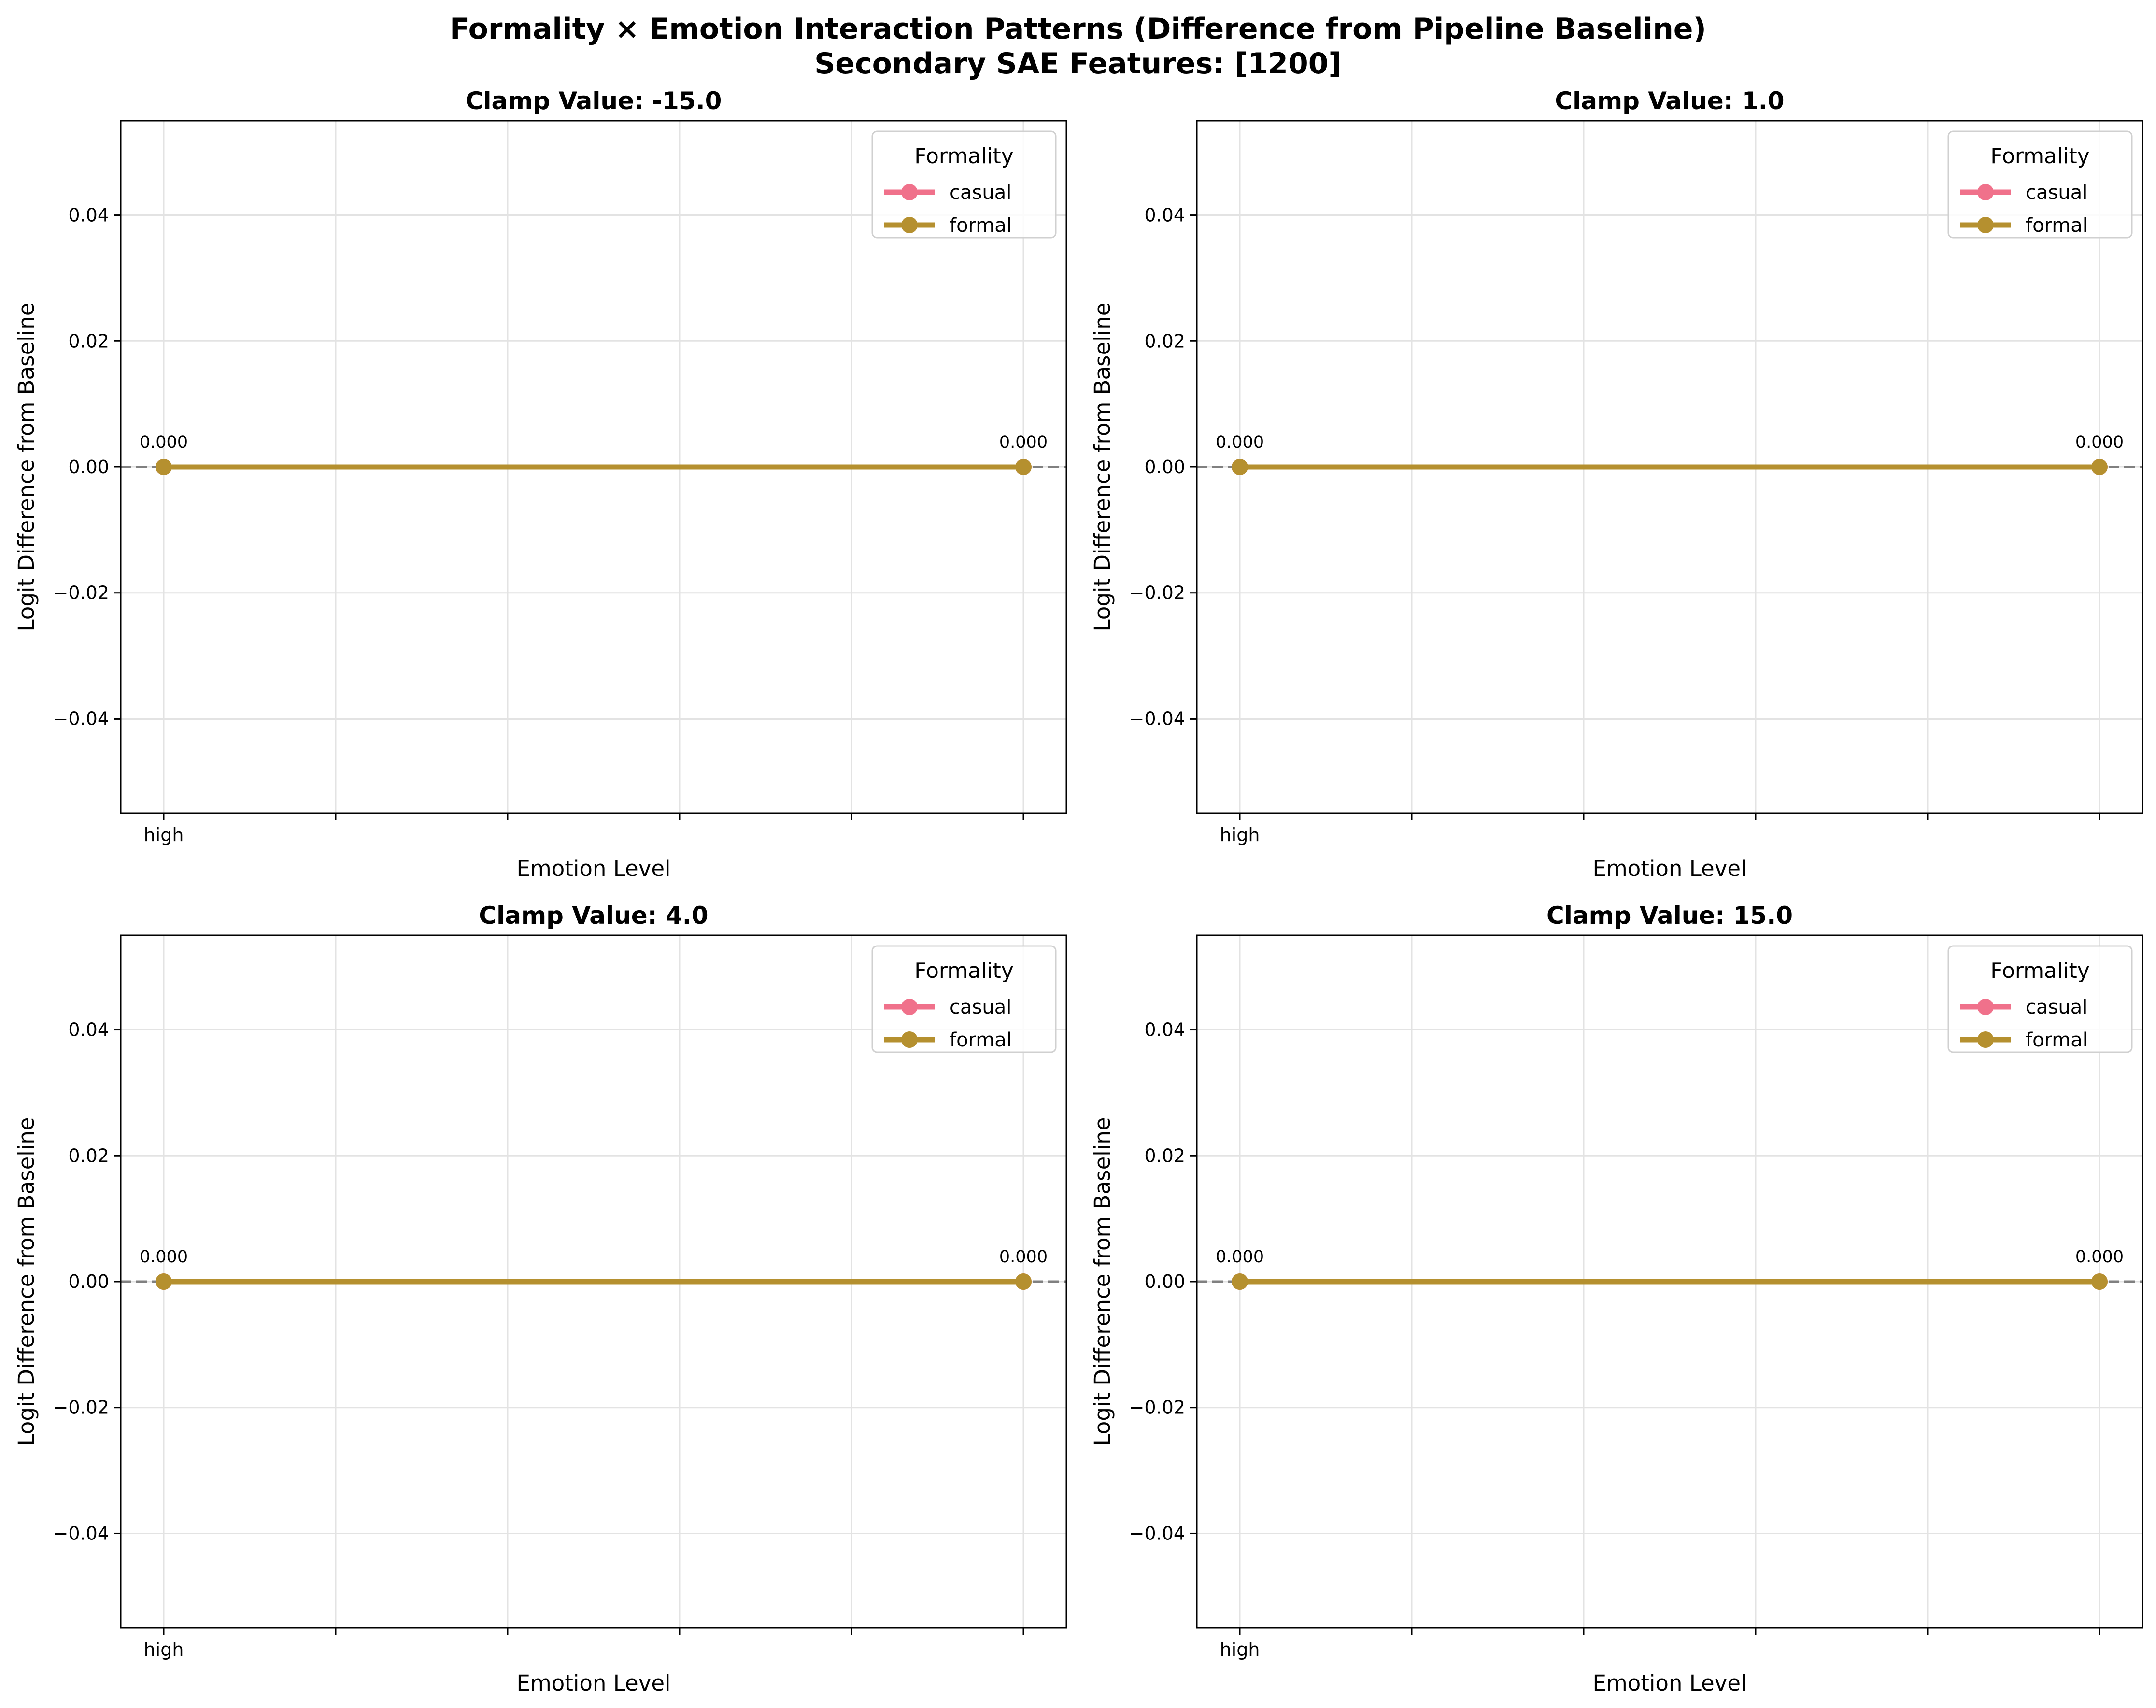 The width and height of the screenshot is (2156, 1708). I want to click on subplot-title: Clamp Value: 1.0, so click(1669, 101).